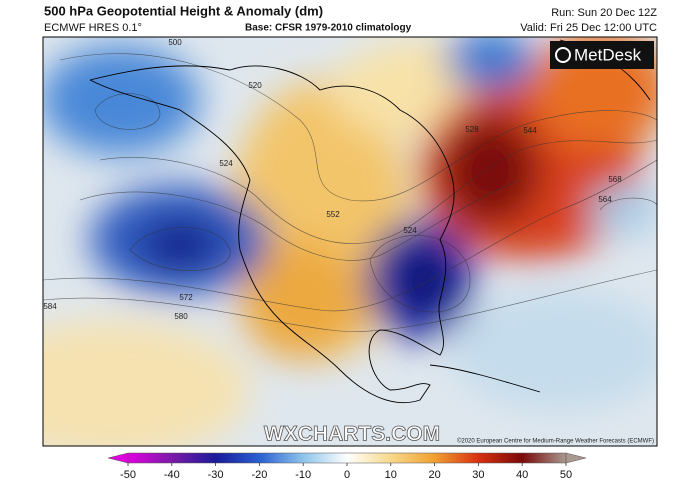 The width and height of the screenshot is (700, 486). Describe the element at coordinates (522, 475) in the screenshot. I see `colorbar-tick-label: 40` at that location.